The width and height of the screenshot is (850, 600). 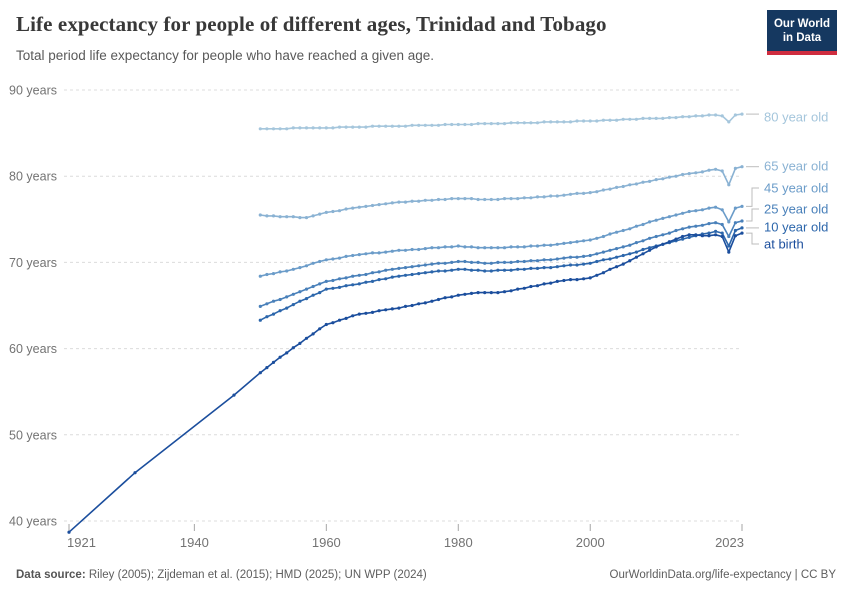 What do you see at coordinates (81, 542) in the screenshot?
I see `x-axis-tick-label: 1921` at bounding box center [81, 542].